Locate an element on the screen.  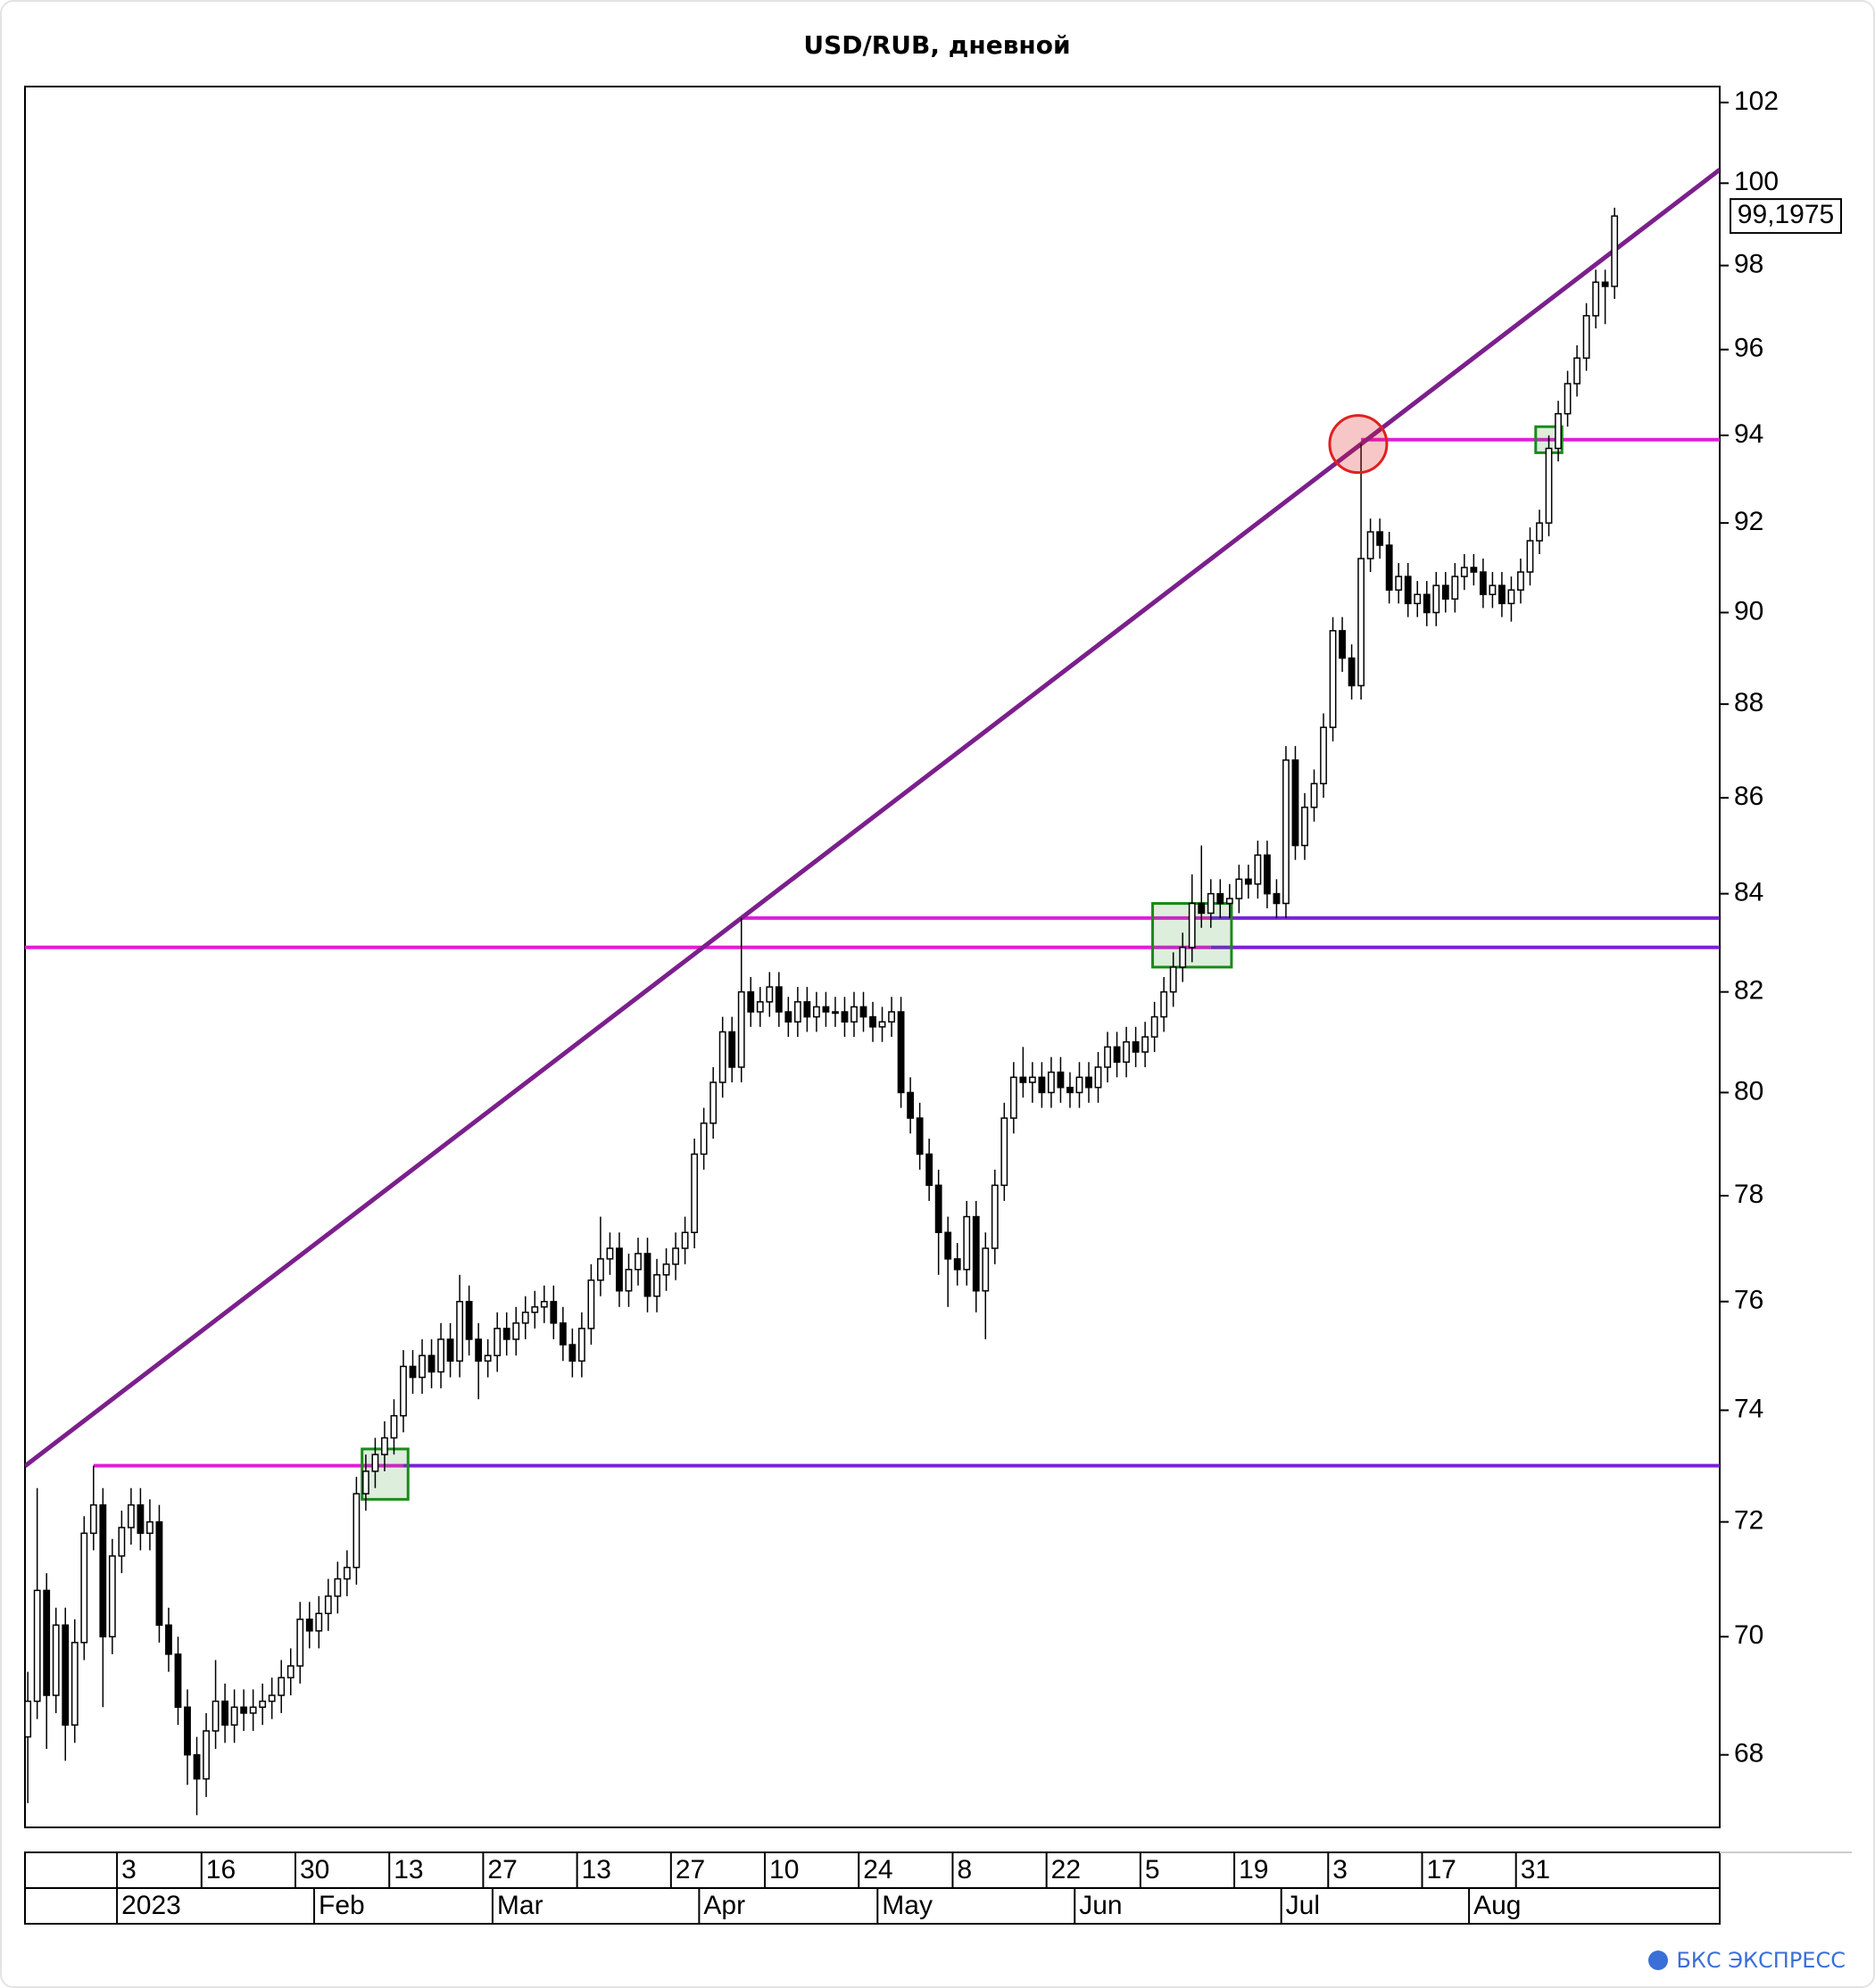
y-tick-label: 74 is located at coordinates (1748, 1408).